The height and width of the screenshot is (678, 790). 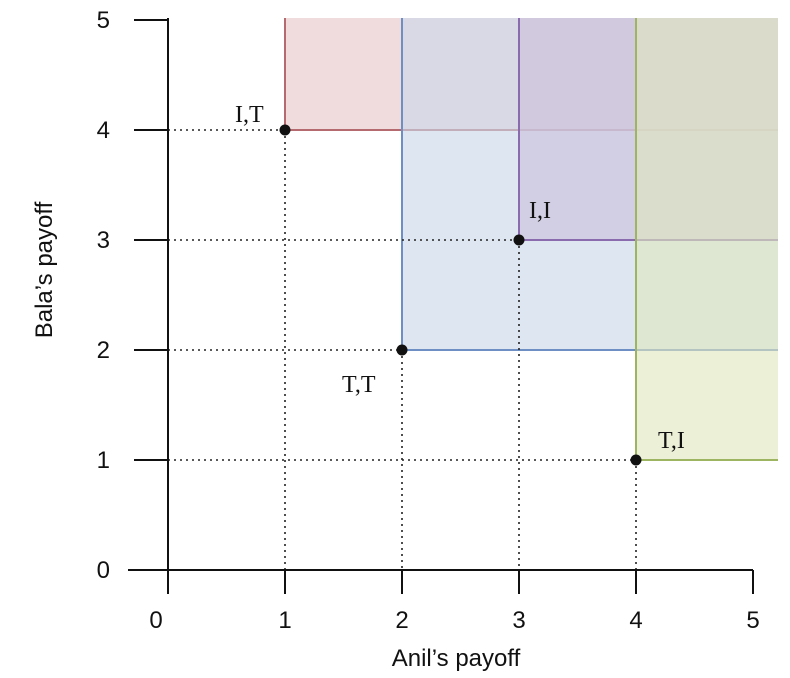 What do you see at coordinates (671, 441) in the screenshot?
I see `point-label-t-i: T,I` at bounding box center [671, 441].